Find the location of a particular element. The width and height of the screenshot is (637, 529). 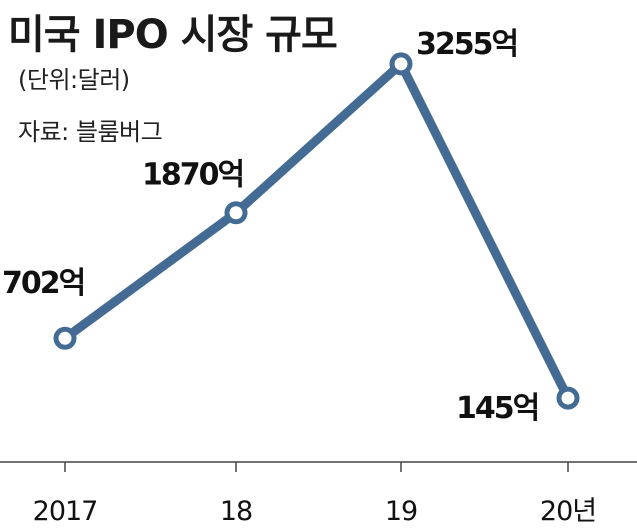

data-label: 1870억 is located at coordinates (192, 175).